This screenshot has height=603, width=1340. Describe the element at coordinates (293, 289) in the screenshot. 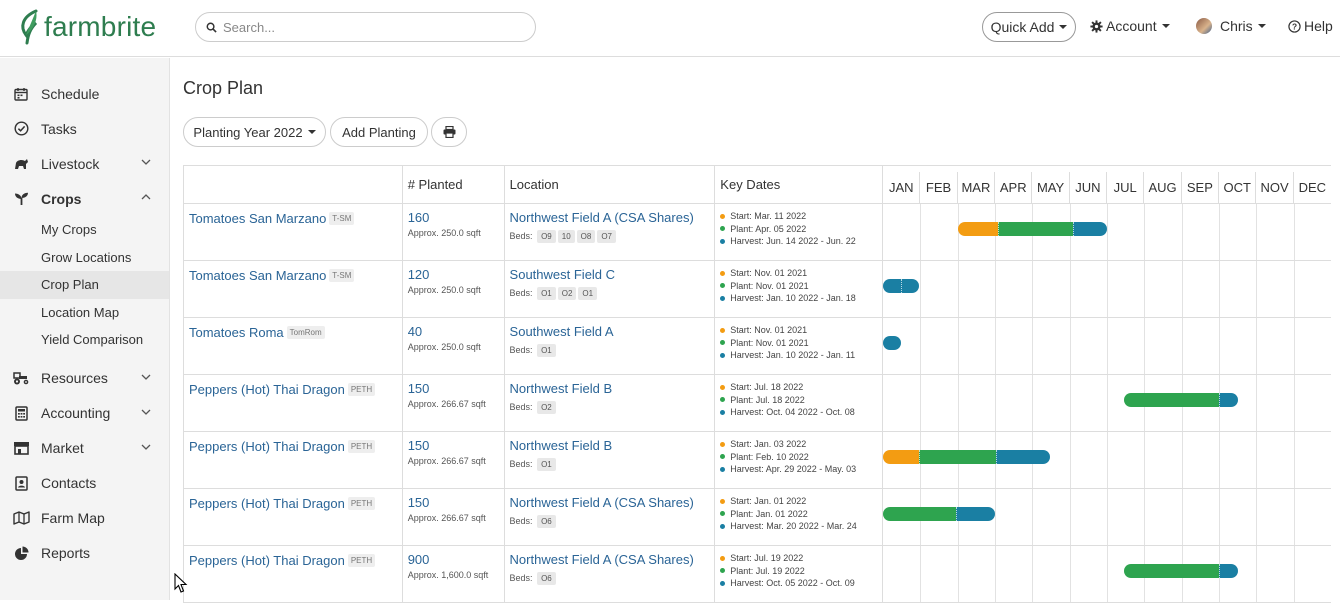

I see `crop-cell: Tomatoes San Marzano T-SM` at that location.